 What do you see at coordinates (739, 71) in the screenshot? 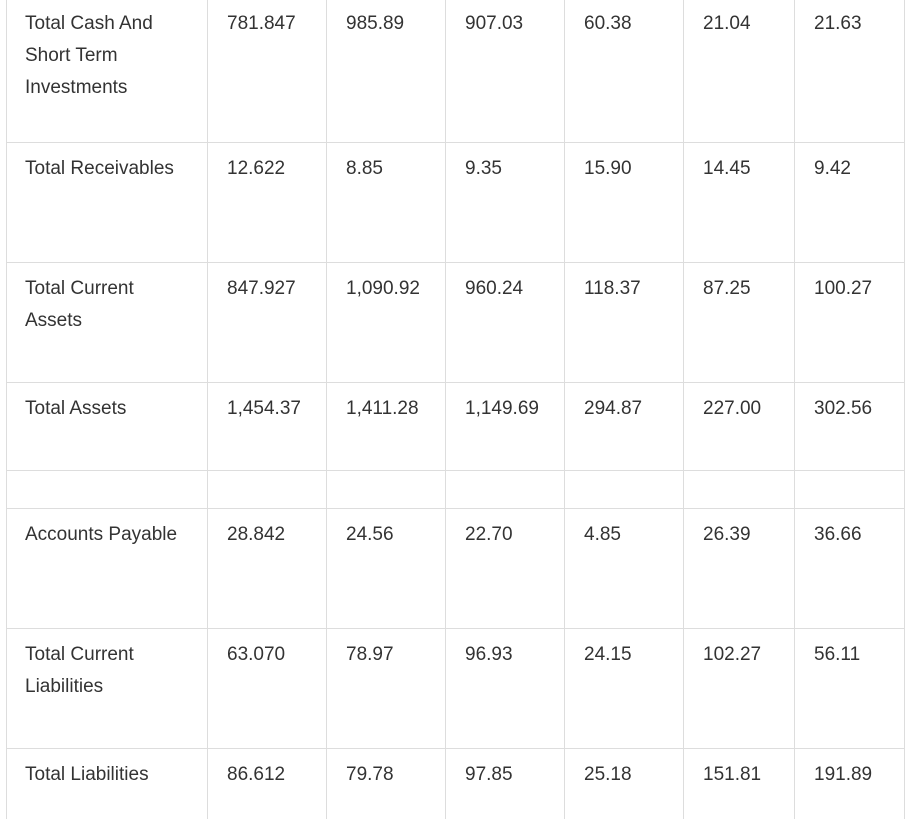
I see `value-cell: 21.04` at bounding box center [739, 71].